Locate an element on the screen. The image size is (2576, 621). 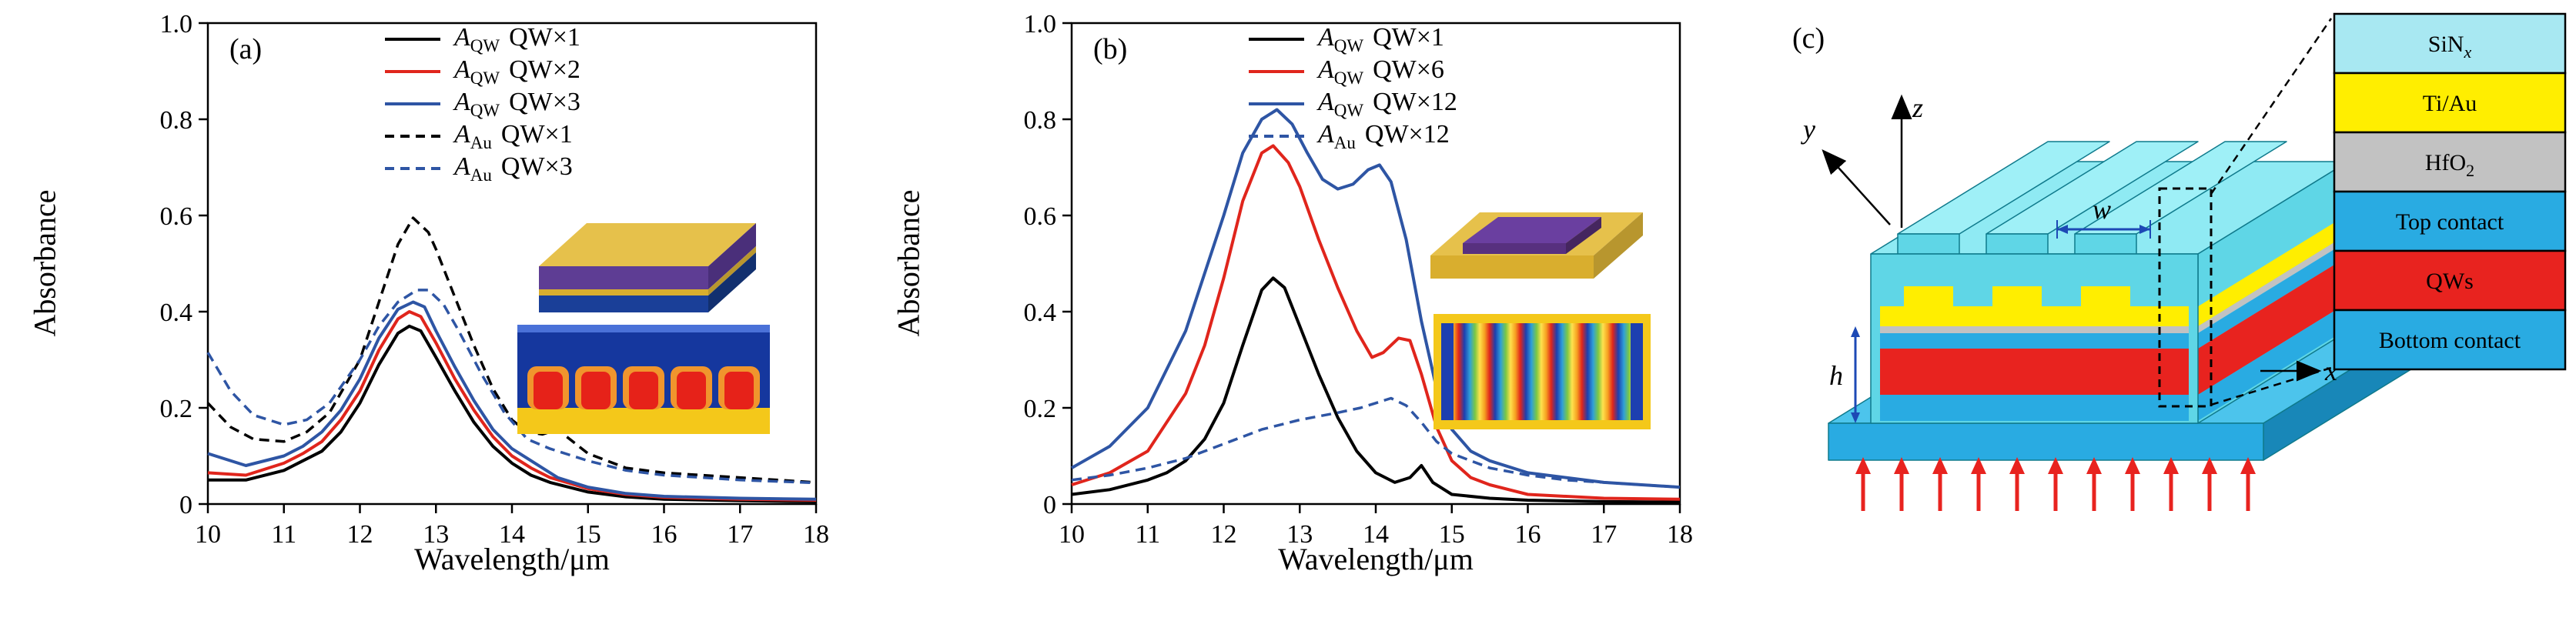
layer-bottom-contact is located at coordinates (2035, 408).